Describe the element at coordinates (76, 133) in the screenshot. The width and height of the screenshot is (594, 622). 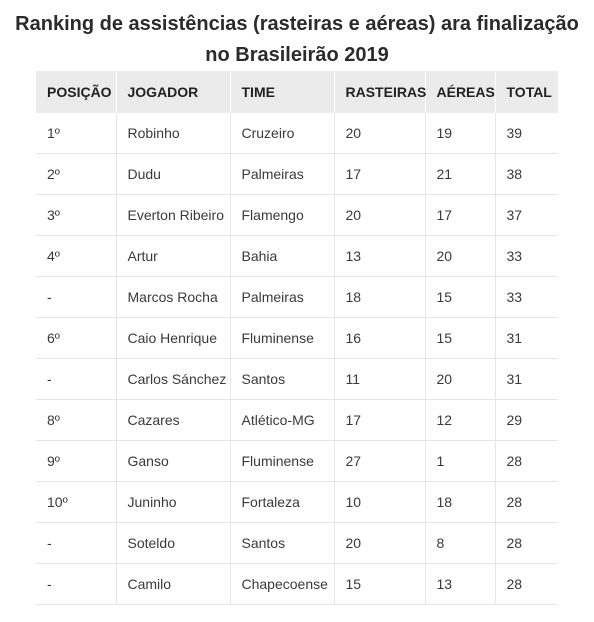
I see `cell-posicao: 1º` at that location.